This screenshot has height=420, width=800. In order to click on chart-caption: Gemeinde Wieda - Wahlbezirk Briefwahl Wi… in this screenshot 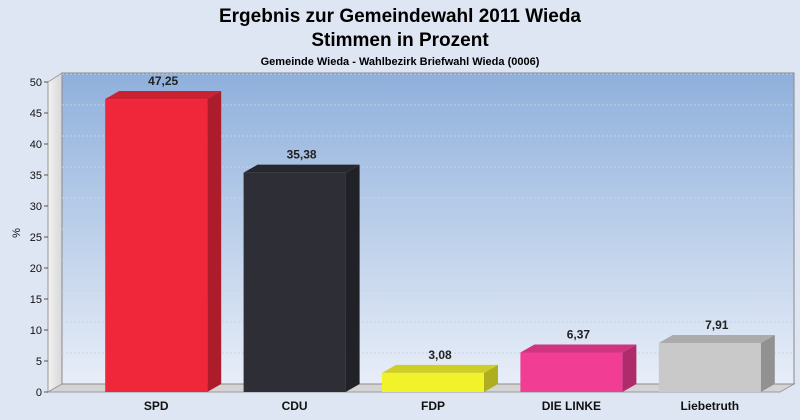, I will do `click(400, 62)`.